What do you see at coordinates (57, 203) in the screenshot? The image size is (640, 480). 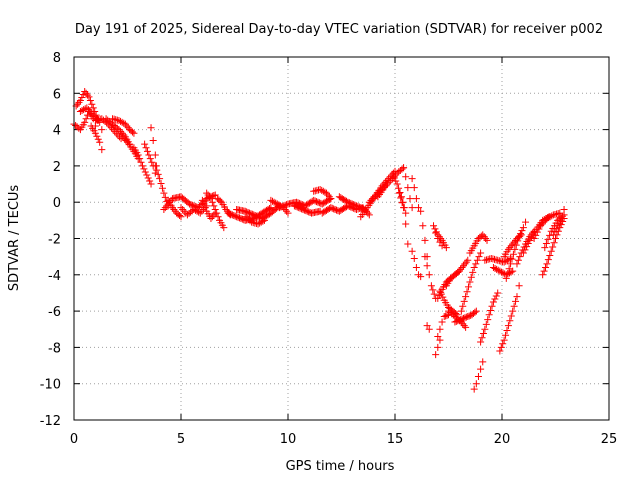 I see `y-tick-label: 0` at bounding box center [57, 203].